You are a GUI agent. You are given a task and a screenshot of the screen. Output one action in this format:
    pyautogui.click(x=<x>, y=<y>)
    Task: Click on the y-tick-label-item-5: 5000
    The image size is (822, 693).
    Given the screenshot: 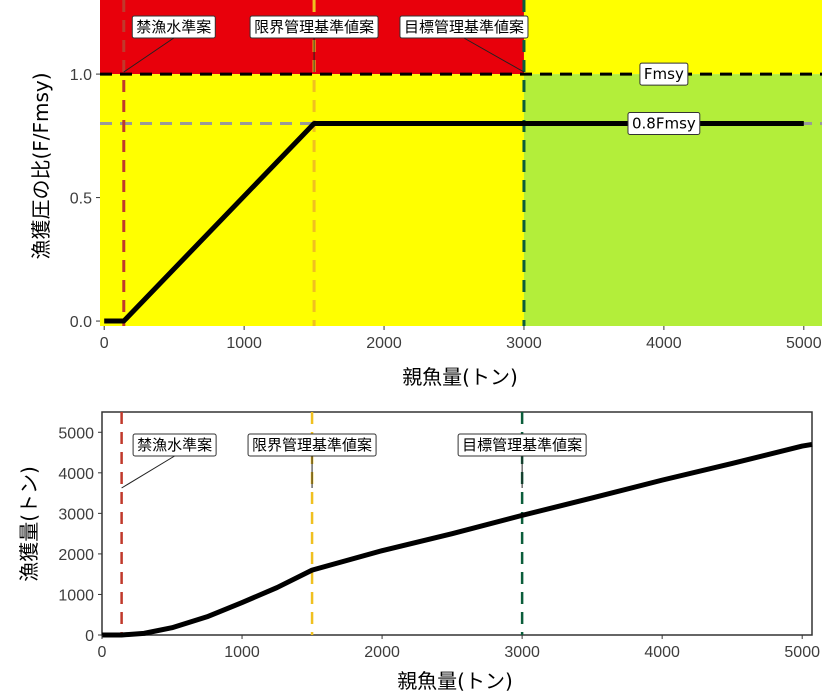 What is the action you would take?
    pyautogui.click(x=76, y=433)
    